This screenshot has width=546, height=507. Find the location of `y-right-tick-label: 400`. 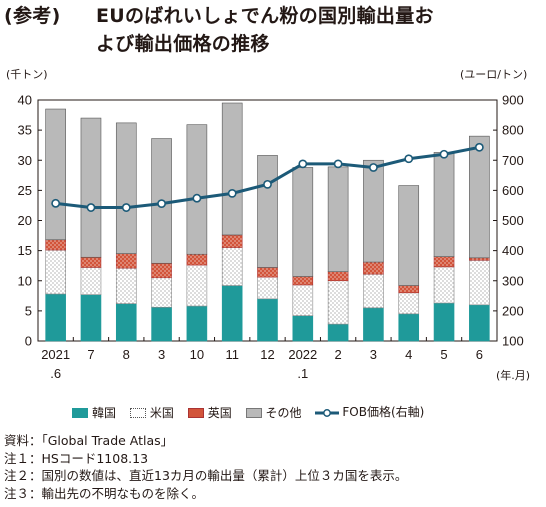

y-right-tick-label: 400 is located at coordinates (513, 250).